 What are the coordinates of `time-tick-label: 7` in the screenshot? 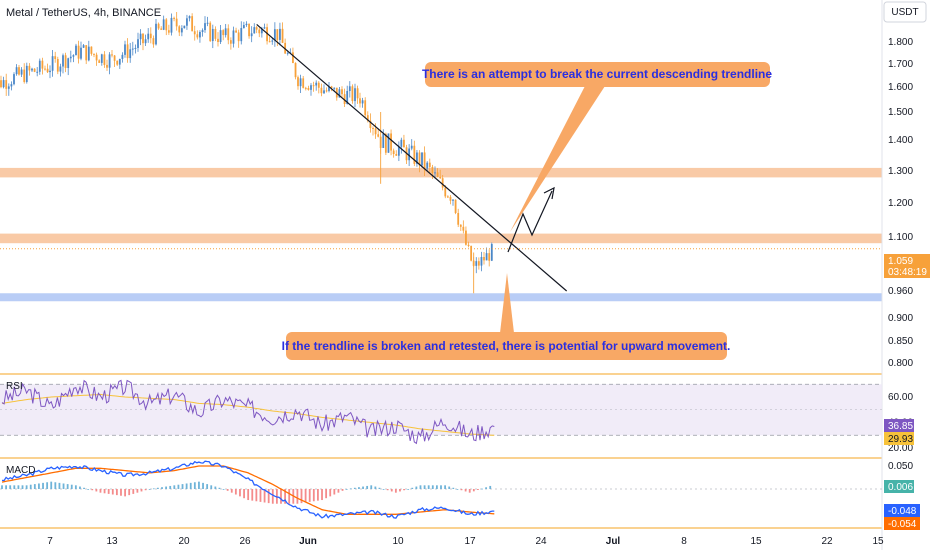 It's located at (50, 541).